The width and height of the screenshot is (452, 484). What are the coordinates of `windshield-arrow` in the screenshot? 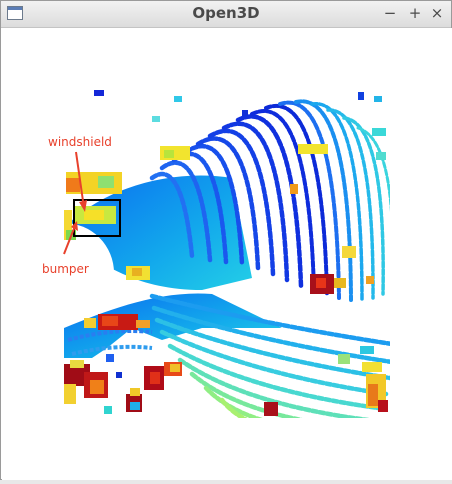 It's located at (80, 180).